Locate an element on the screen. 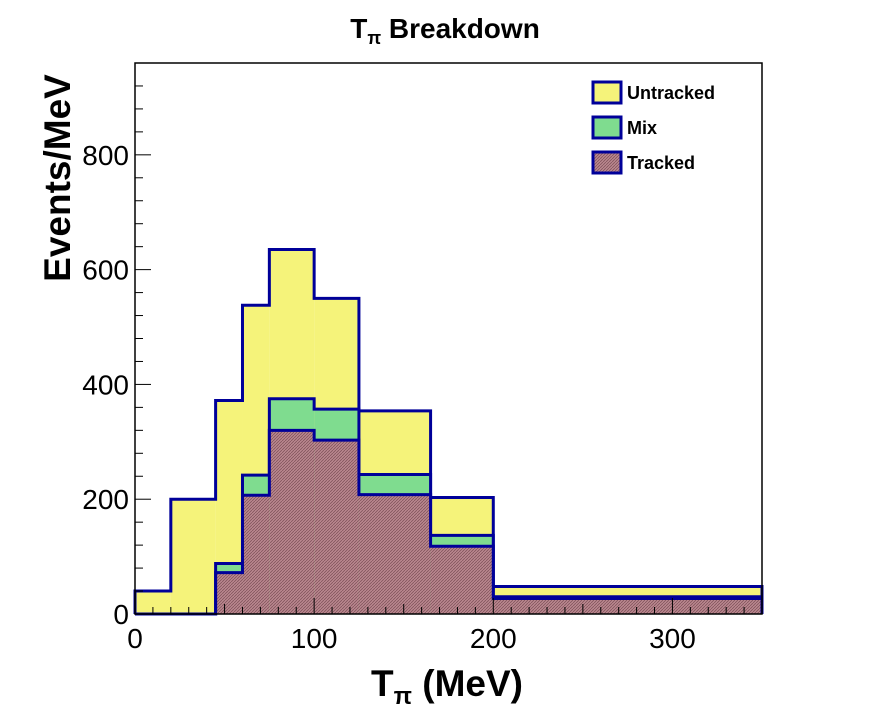 This screenshot has height=722, width=896. legend-label-tracked: Tracked is located at coordinates (661, 163).